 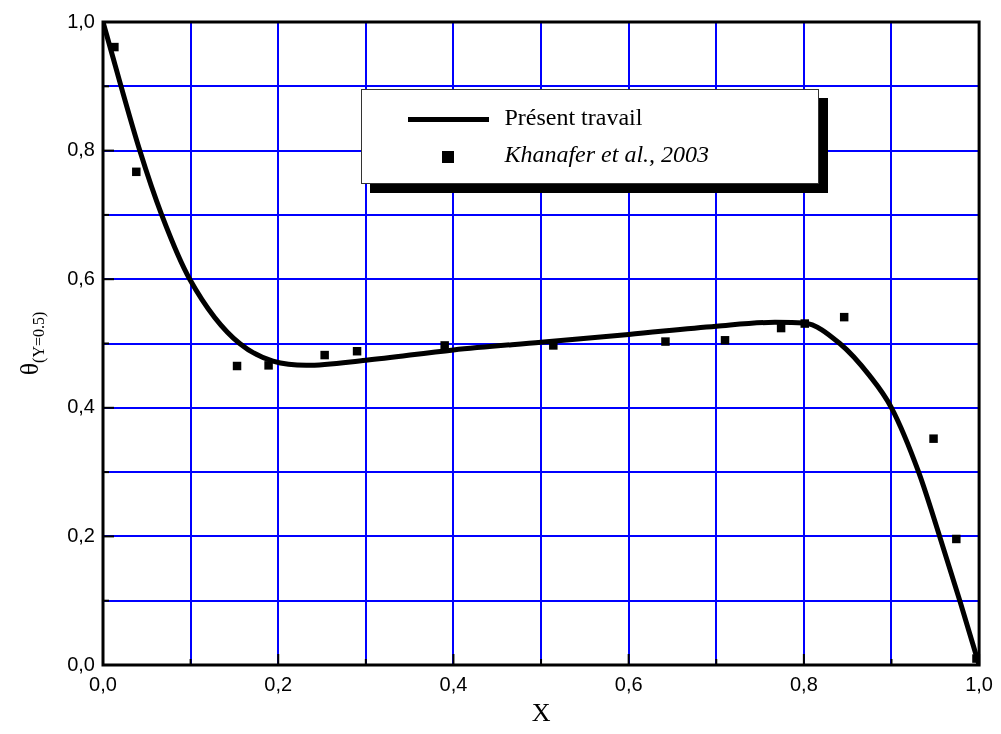 What do you see at coordinates (103, 683) in the screenshot?
I see `x-tick-label: 0,0` at bounding box center [103, 683].